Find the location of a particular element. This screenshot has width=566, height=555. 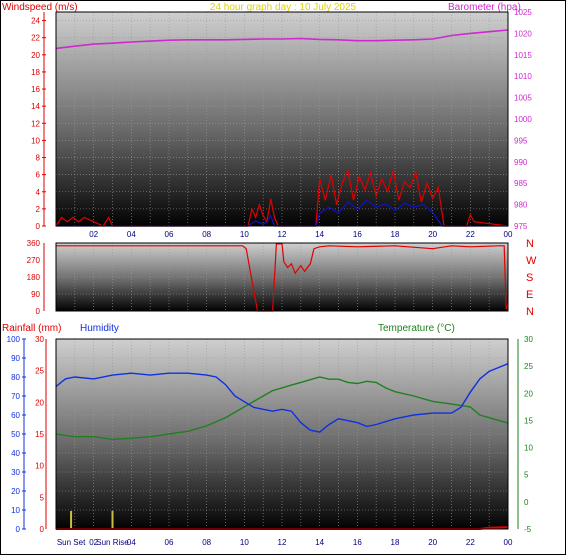

rain-tick-label: 10 is located at coordinates (39, 466).